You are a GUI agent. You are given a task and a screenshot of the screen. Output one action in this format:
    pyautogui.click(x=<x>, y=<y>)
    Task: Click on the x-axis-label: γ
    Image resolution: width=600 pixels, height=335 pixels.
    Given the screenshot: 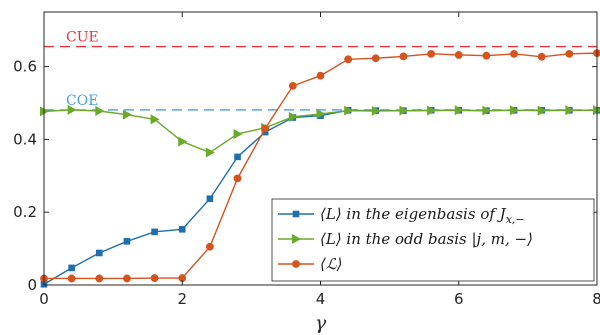 What is the action you would take?
    pyautogui.click(x=321, y=323)
    